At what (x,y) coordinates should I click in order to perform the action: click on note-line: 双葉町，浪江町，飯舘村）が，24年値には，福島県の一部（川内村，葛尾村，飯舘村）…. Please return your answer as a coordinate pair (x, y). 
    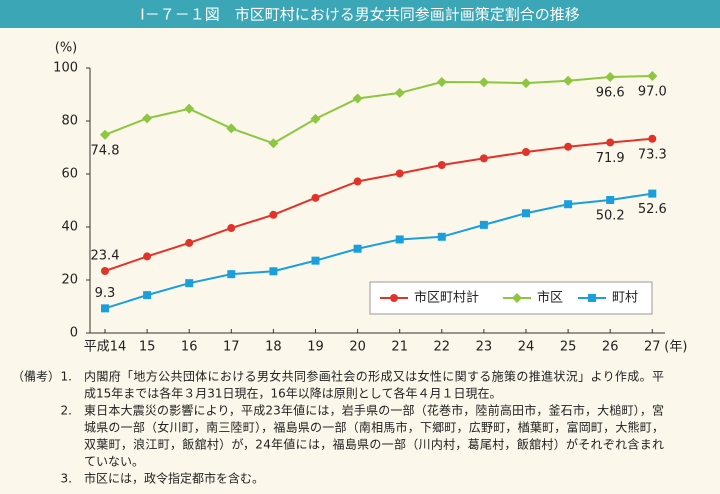
    Looking at the image, I should click on (374, 444).